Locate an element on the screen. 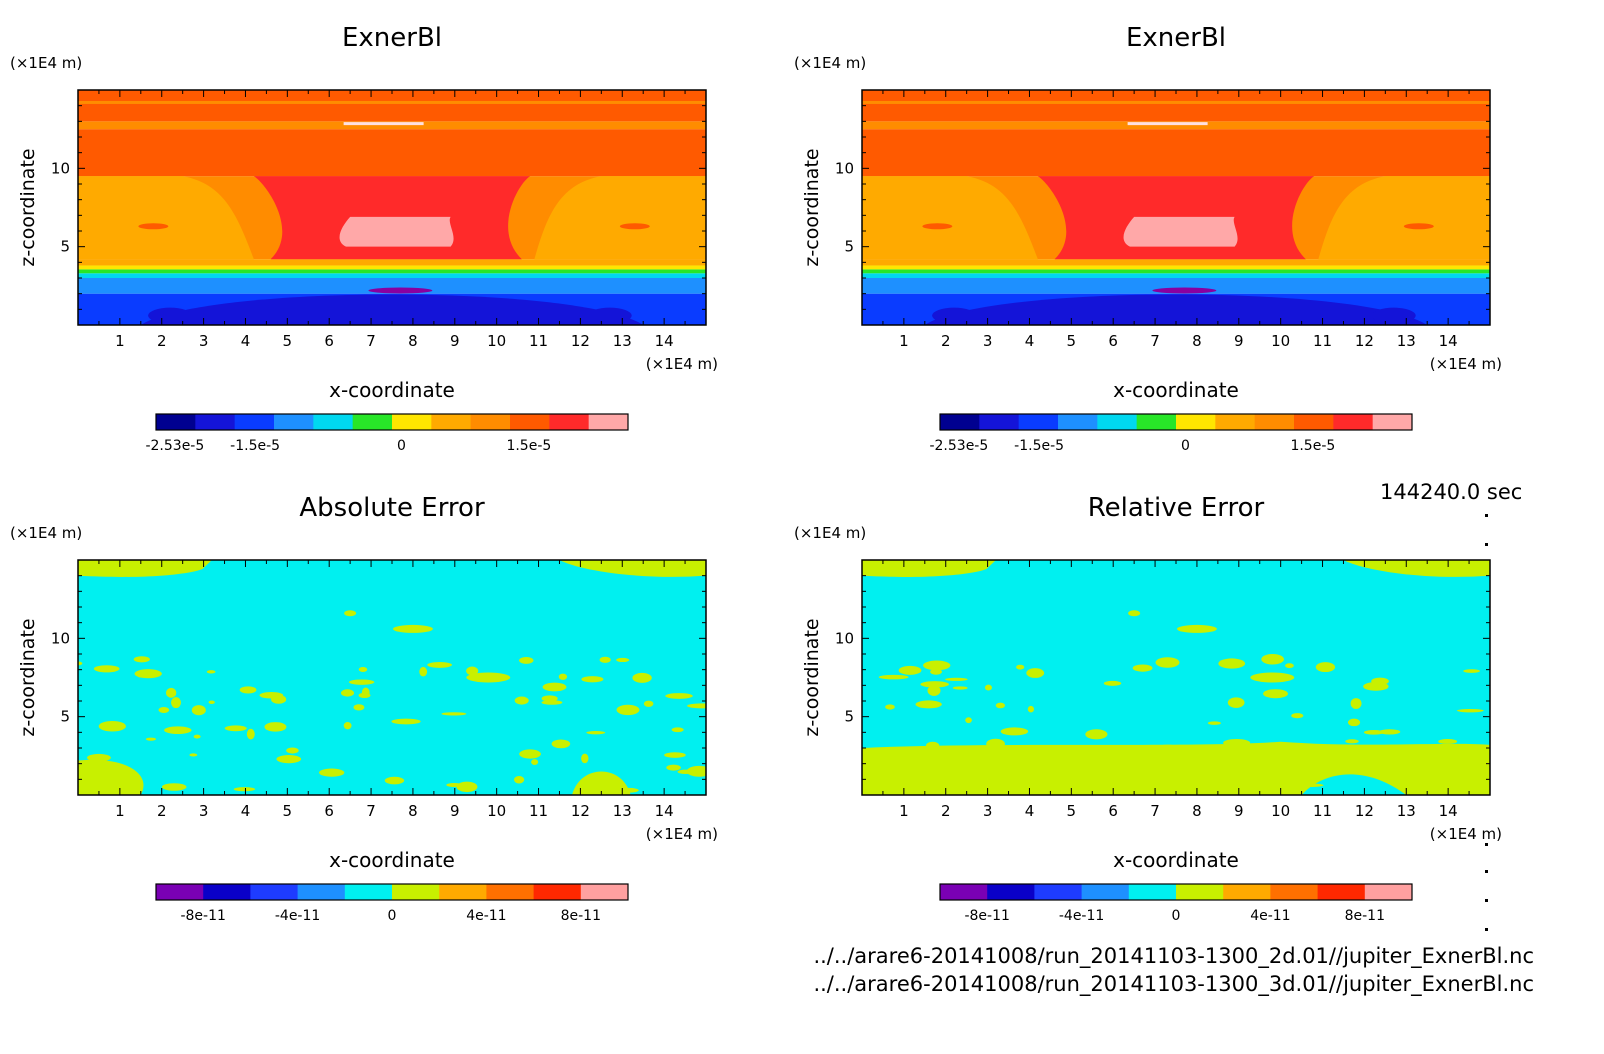  x-tick-label: 6 is located at coordinates (1113, 341).